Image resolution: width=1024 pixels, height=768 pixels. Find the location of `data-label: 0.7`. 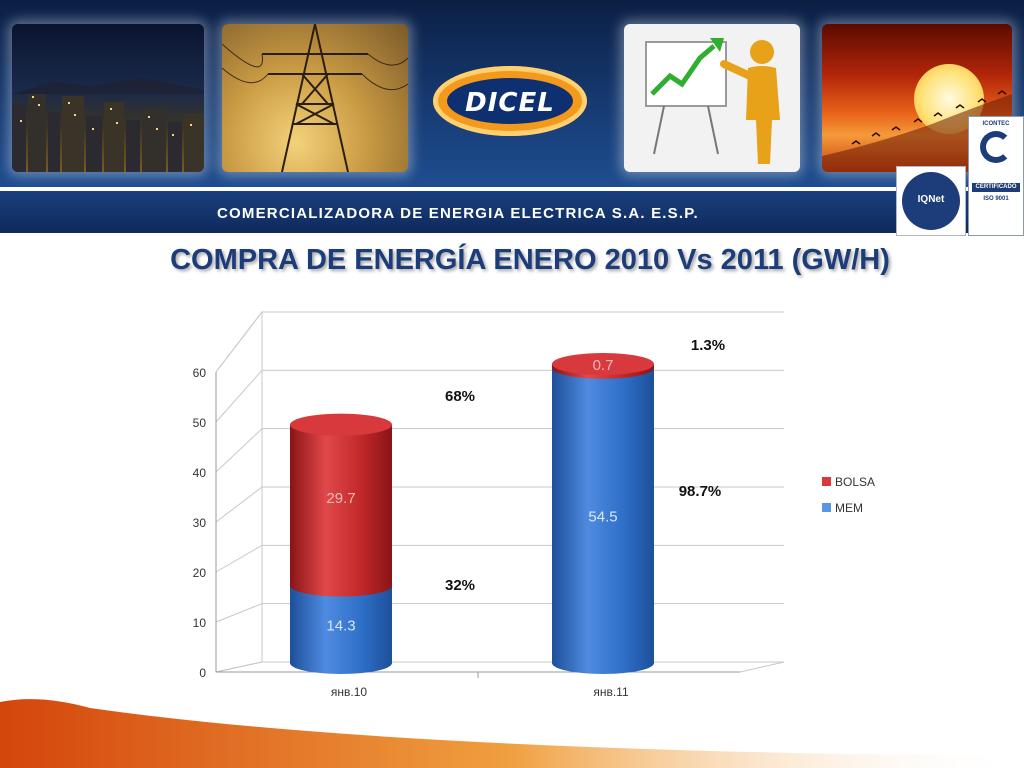

data-label: 0.7 is located at coordinates (603, 365).